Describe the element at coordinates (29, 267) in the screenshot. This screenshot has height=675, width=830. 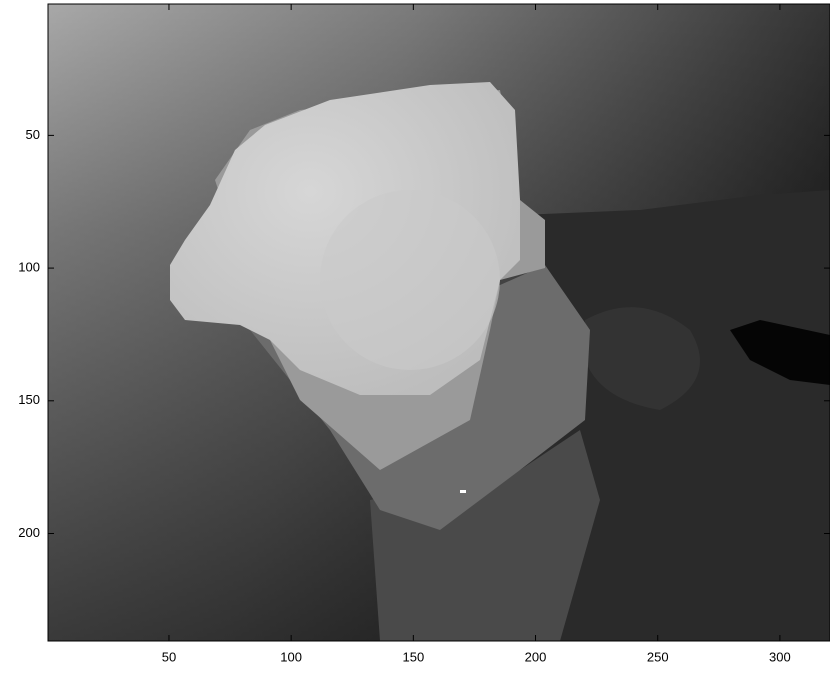
I see `y-tick-label: 100` at that location.